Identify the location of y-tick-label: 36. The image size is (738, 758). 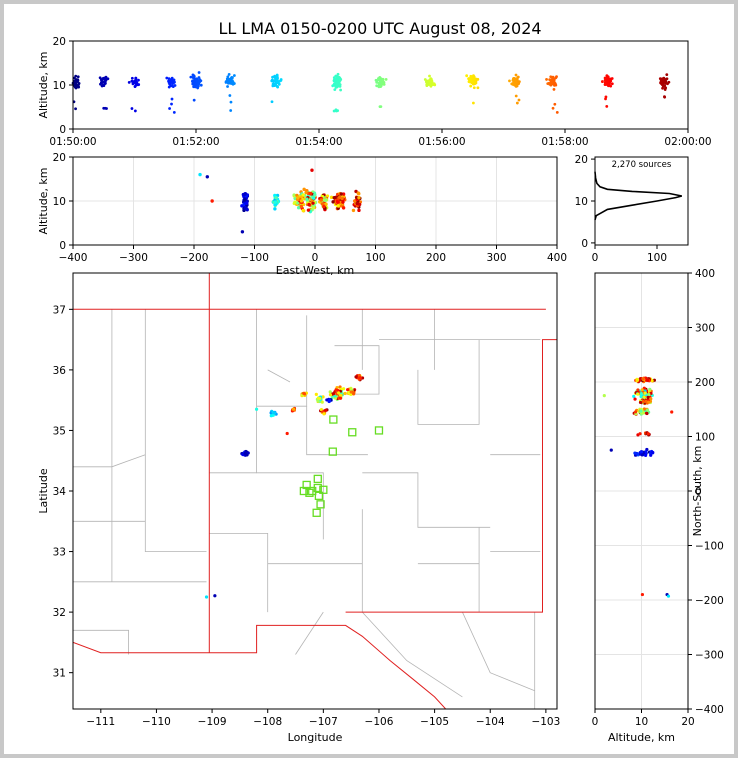
(60, 371).